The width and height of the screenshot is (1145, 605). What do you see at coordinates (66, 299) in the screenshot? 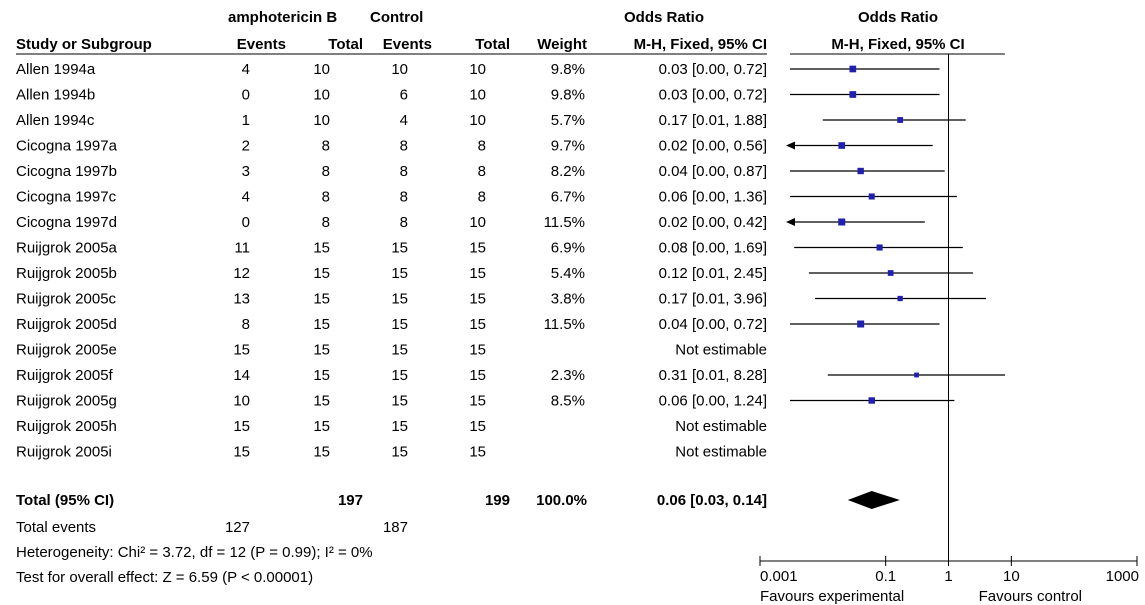
I see `study-name: Ruijgrok 2005c` at bounding box center [66, 299].